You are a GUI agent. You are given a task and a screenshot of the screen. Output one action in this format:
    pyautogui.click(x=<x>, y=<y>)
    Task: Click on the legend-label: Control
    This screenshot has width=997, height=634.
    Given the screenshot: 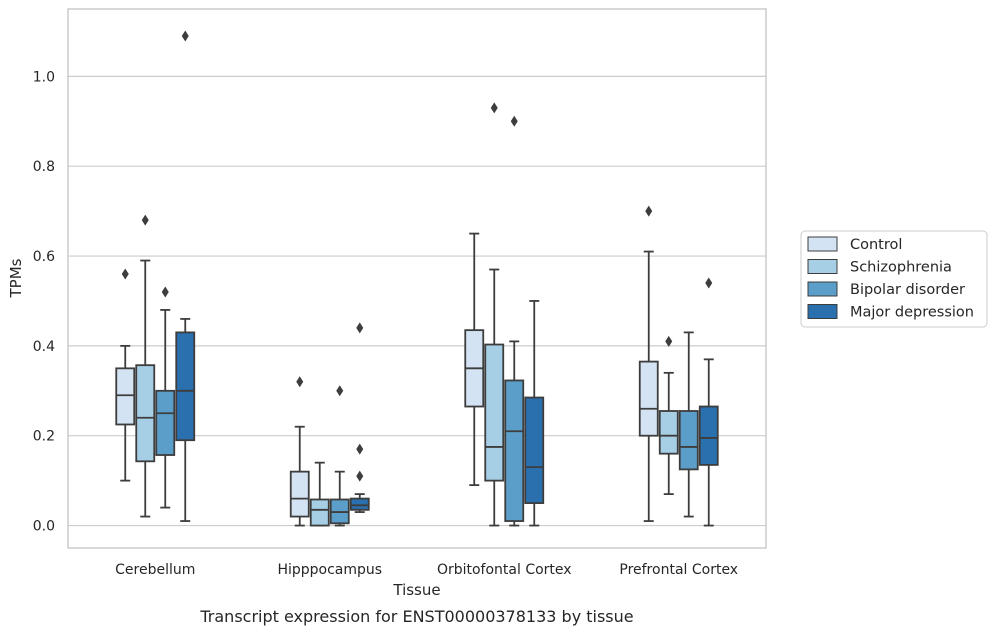 What is the action you would take?
    pyautogui.click(x=876, y=245)
    